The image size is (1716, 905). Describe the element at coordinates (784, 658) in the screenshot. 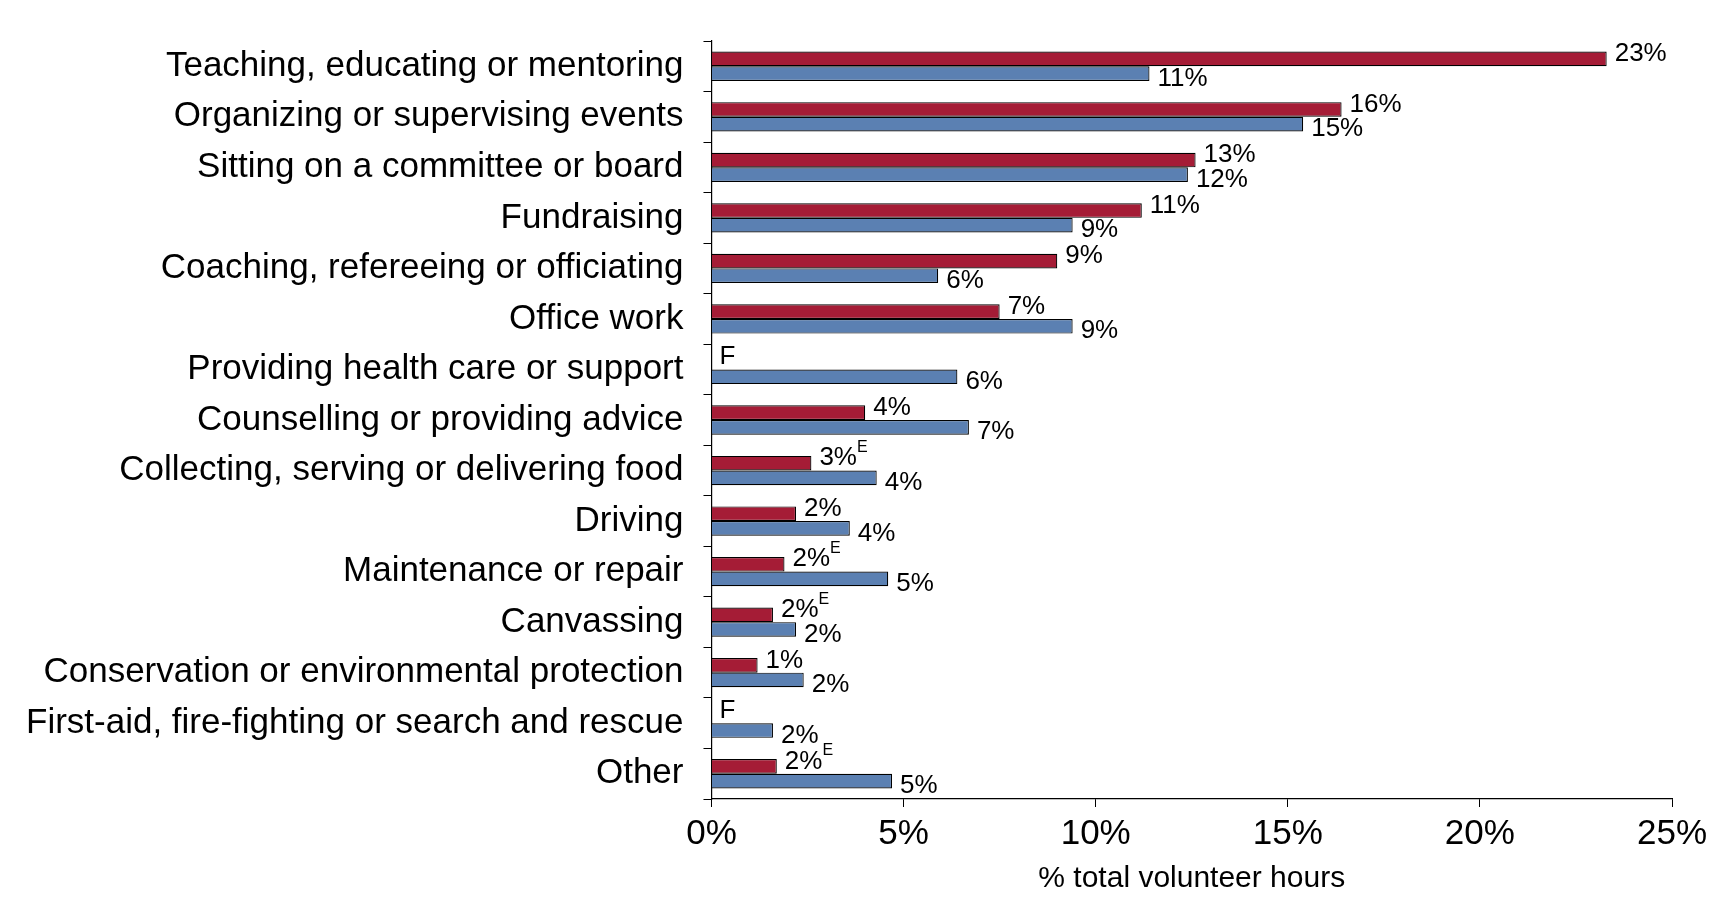

I see `data-label: 1%` at that location.